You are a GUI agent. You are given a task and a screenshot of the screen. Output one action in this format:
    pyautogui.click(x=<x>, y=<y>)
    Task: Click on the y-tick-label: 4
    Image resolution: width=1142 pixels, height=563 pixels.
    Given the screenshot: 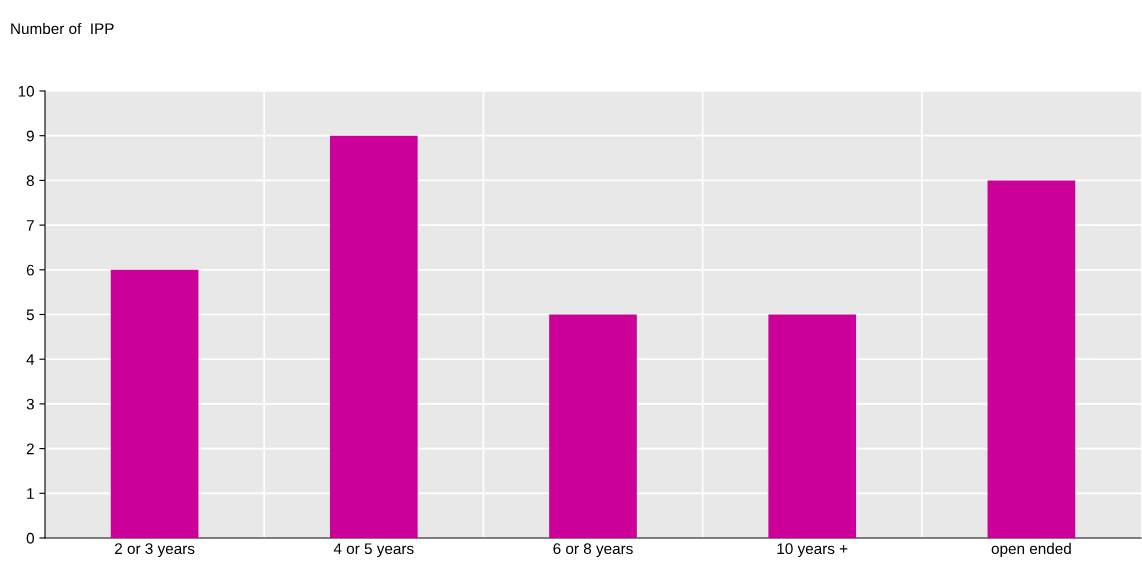 What is the action you would take?
    pyautogui.click(x=30, y=359)
    